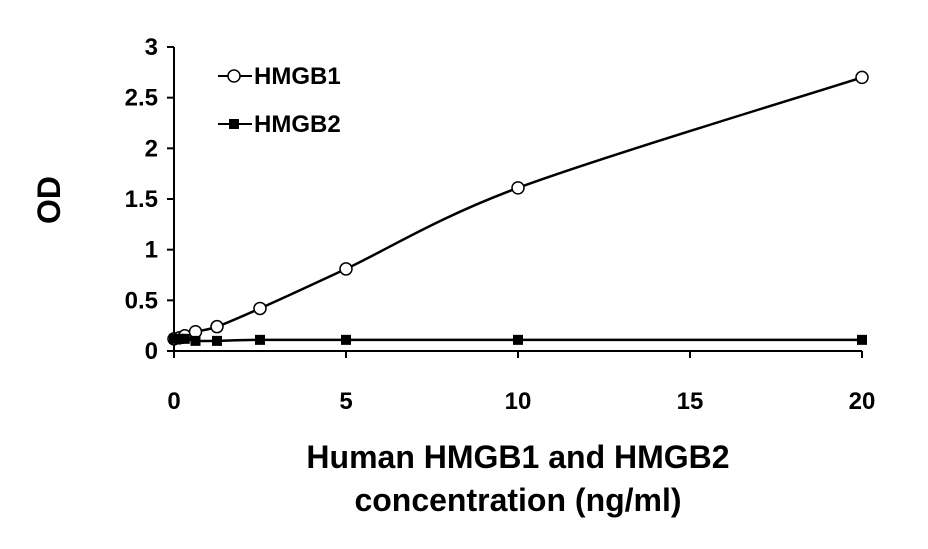 The image size is (928, 549). Describe the element at coordinates (279, 100) in the screenshot. I see `legend: HMGB1 HMGB2` at that location.